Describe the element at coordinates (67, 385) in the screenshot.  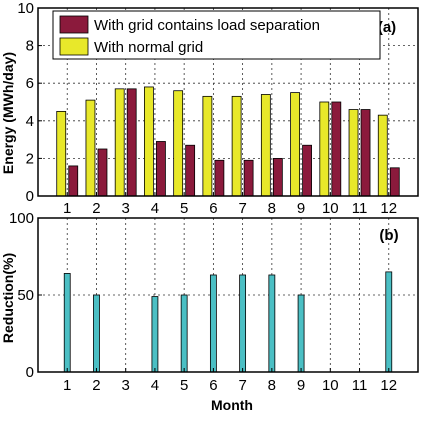
I see `x-tick-label-reduction-0: 1` at that location.